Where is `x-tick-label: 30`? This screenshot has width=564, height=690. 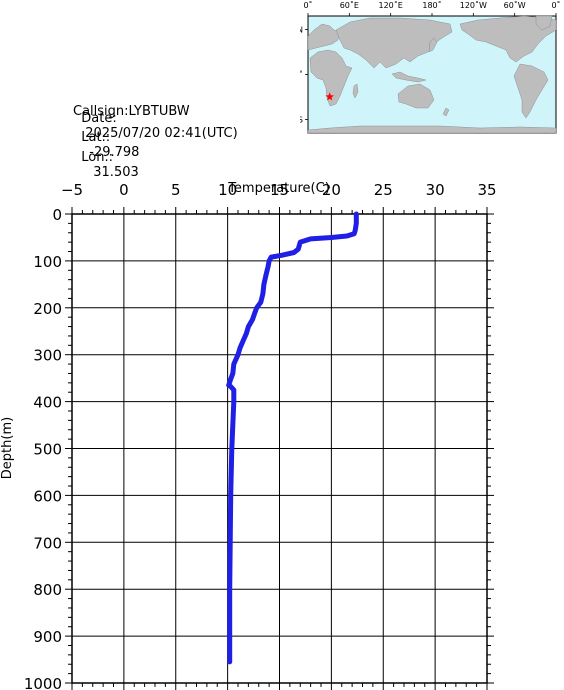
x-tick-label: 30 is located at coordinates (435, 190).